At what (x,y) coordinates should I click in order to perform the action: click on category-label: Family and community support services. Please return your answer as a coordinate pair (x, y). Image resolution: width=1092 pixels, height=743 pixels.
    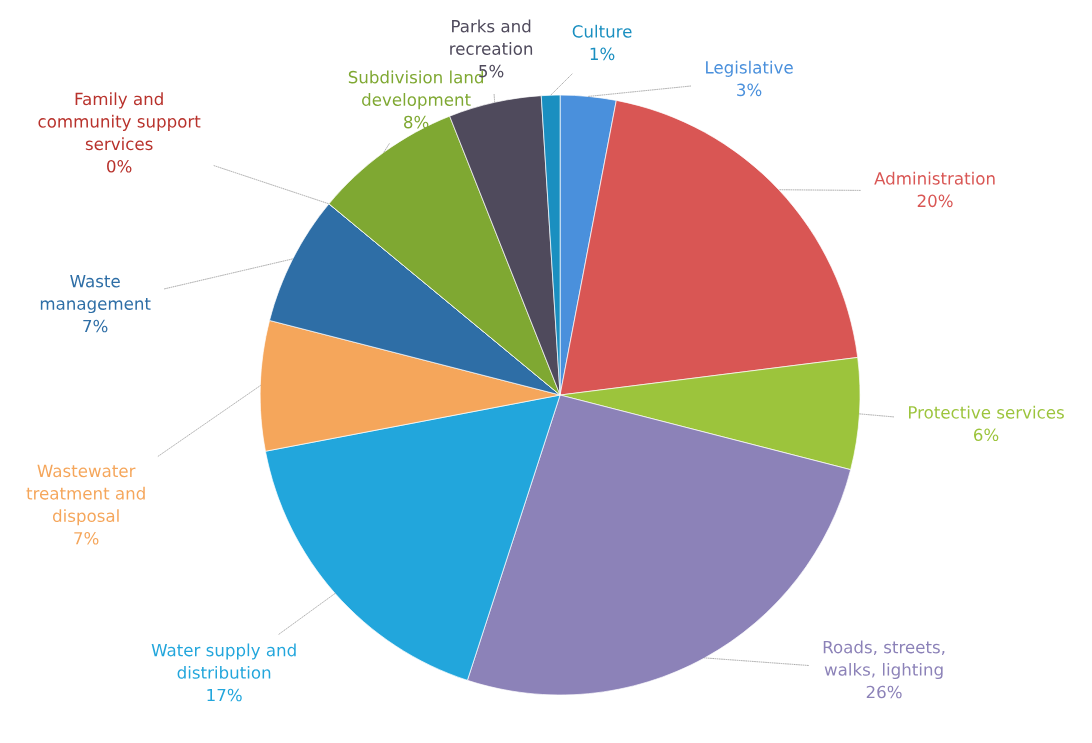
    Looking at the image, I should click on (119, 121).